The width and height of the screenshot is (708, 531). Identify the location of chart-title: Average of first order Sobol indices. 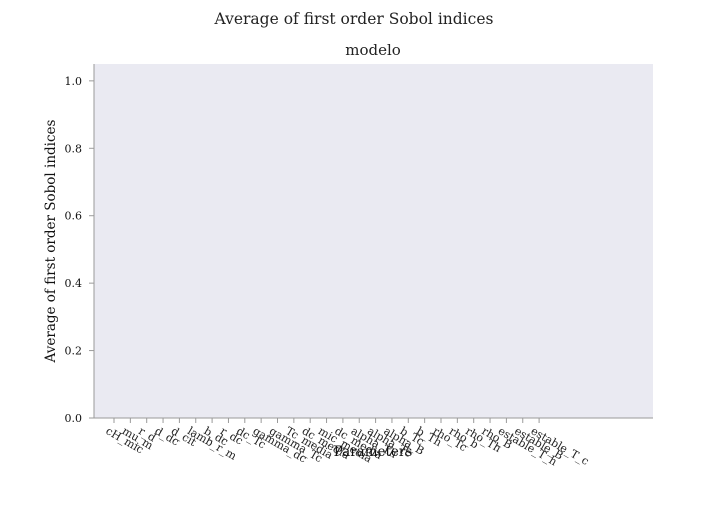
(354, 19).